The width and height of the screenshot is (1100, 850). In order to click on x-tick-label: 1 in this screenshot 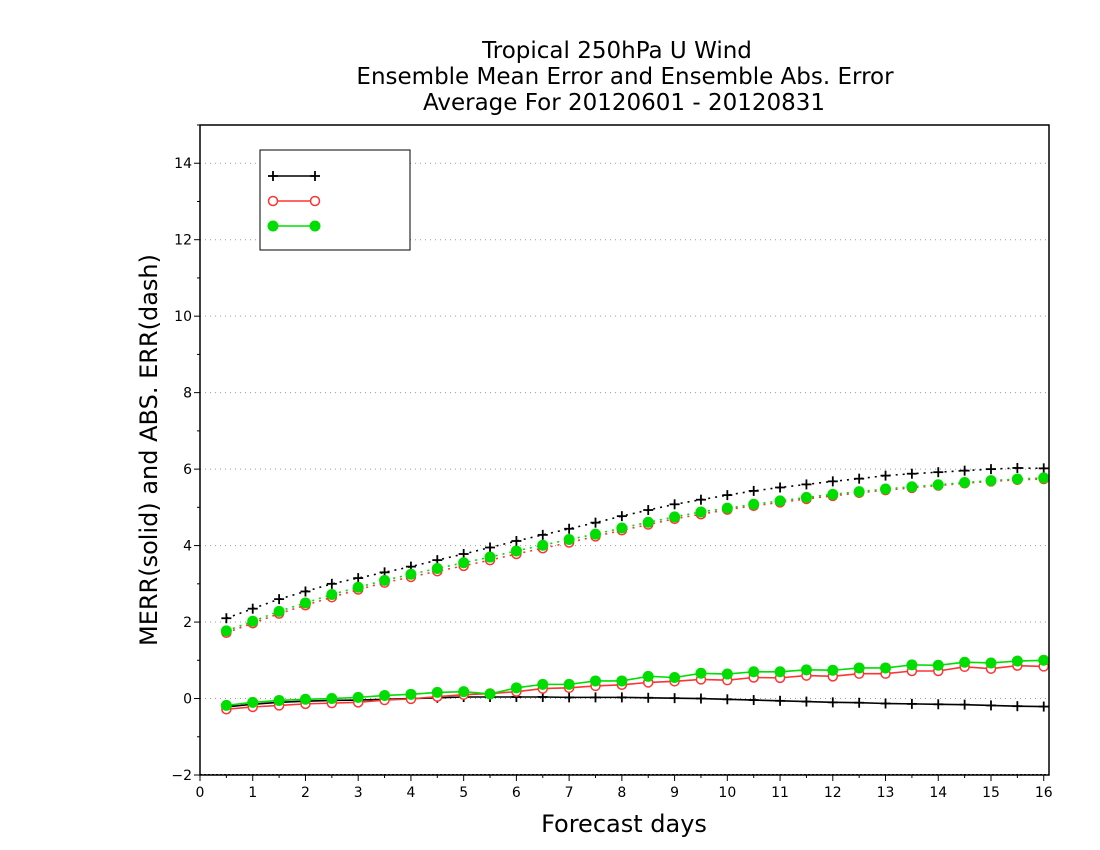, I will do `click(252, 793)`.